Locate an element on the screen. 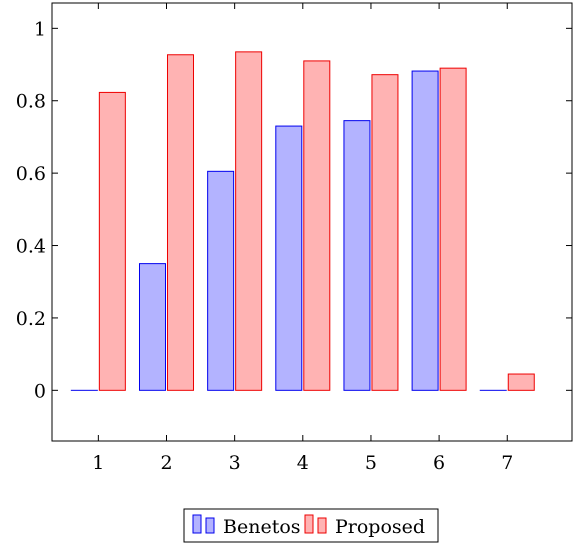  legend-swatch-benetos-b is located at coordinates (210, 525).